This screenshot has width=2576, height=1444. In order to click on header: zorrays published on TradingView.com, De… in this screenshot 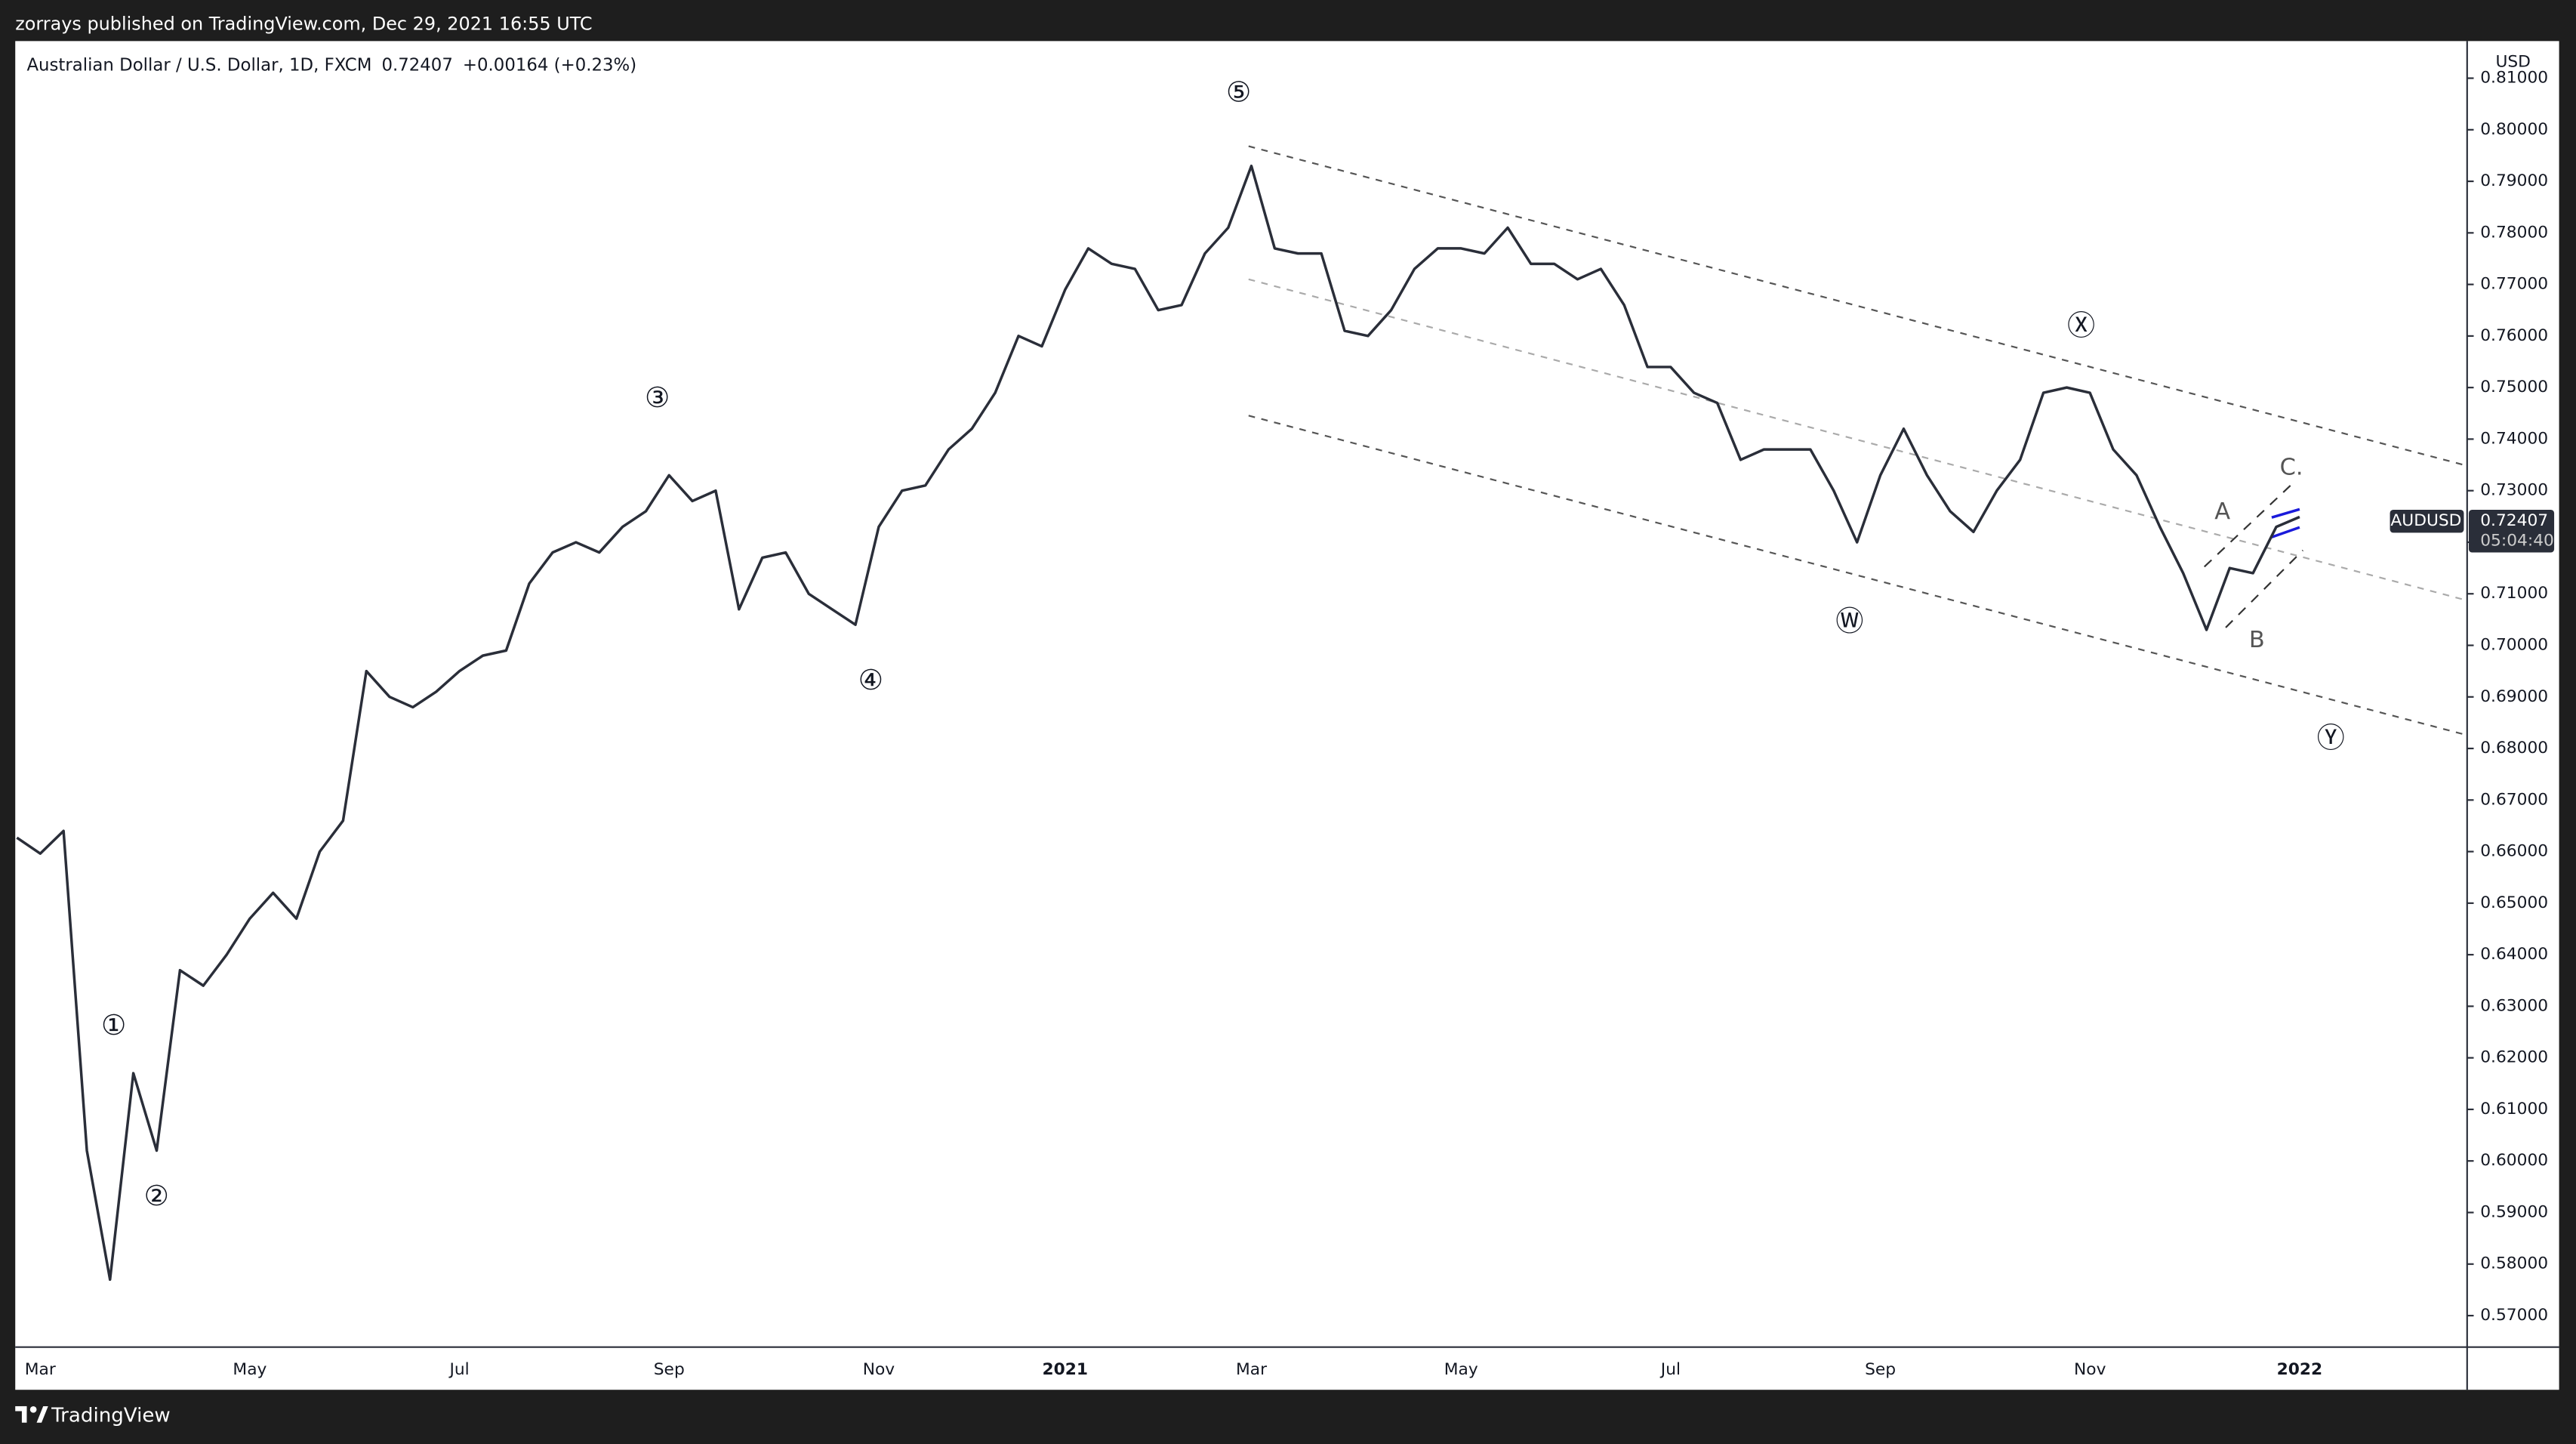, I will do `click(303, 24)`.